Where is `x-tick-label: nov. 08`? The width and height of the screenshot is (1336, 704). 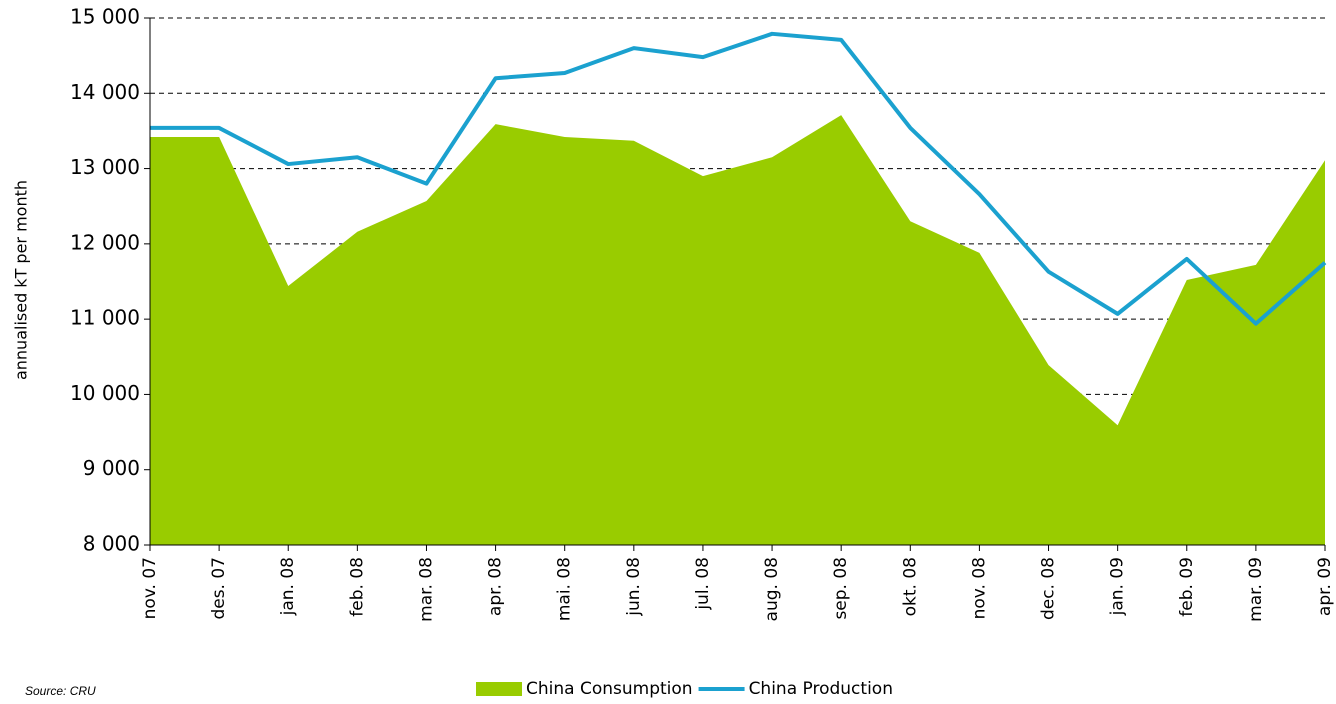
x-tick-label: nov. 08 is located at coordinates (979, 588).